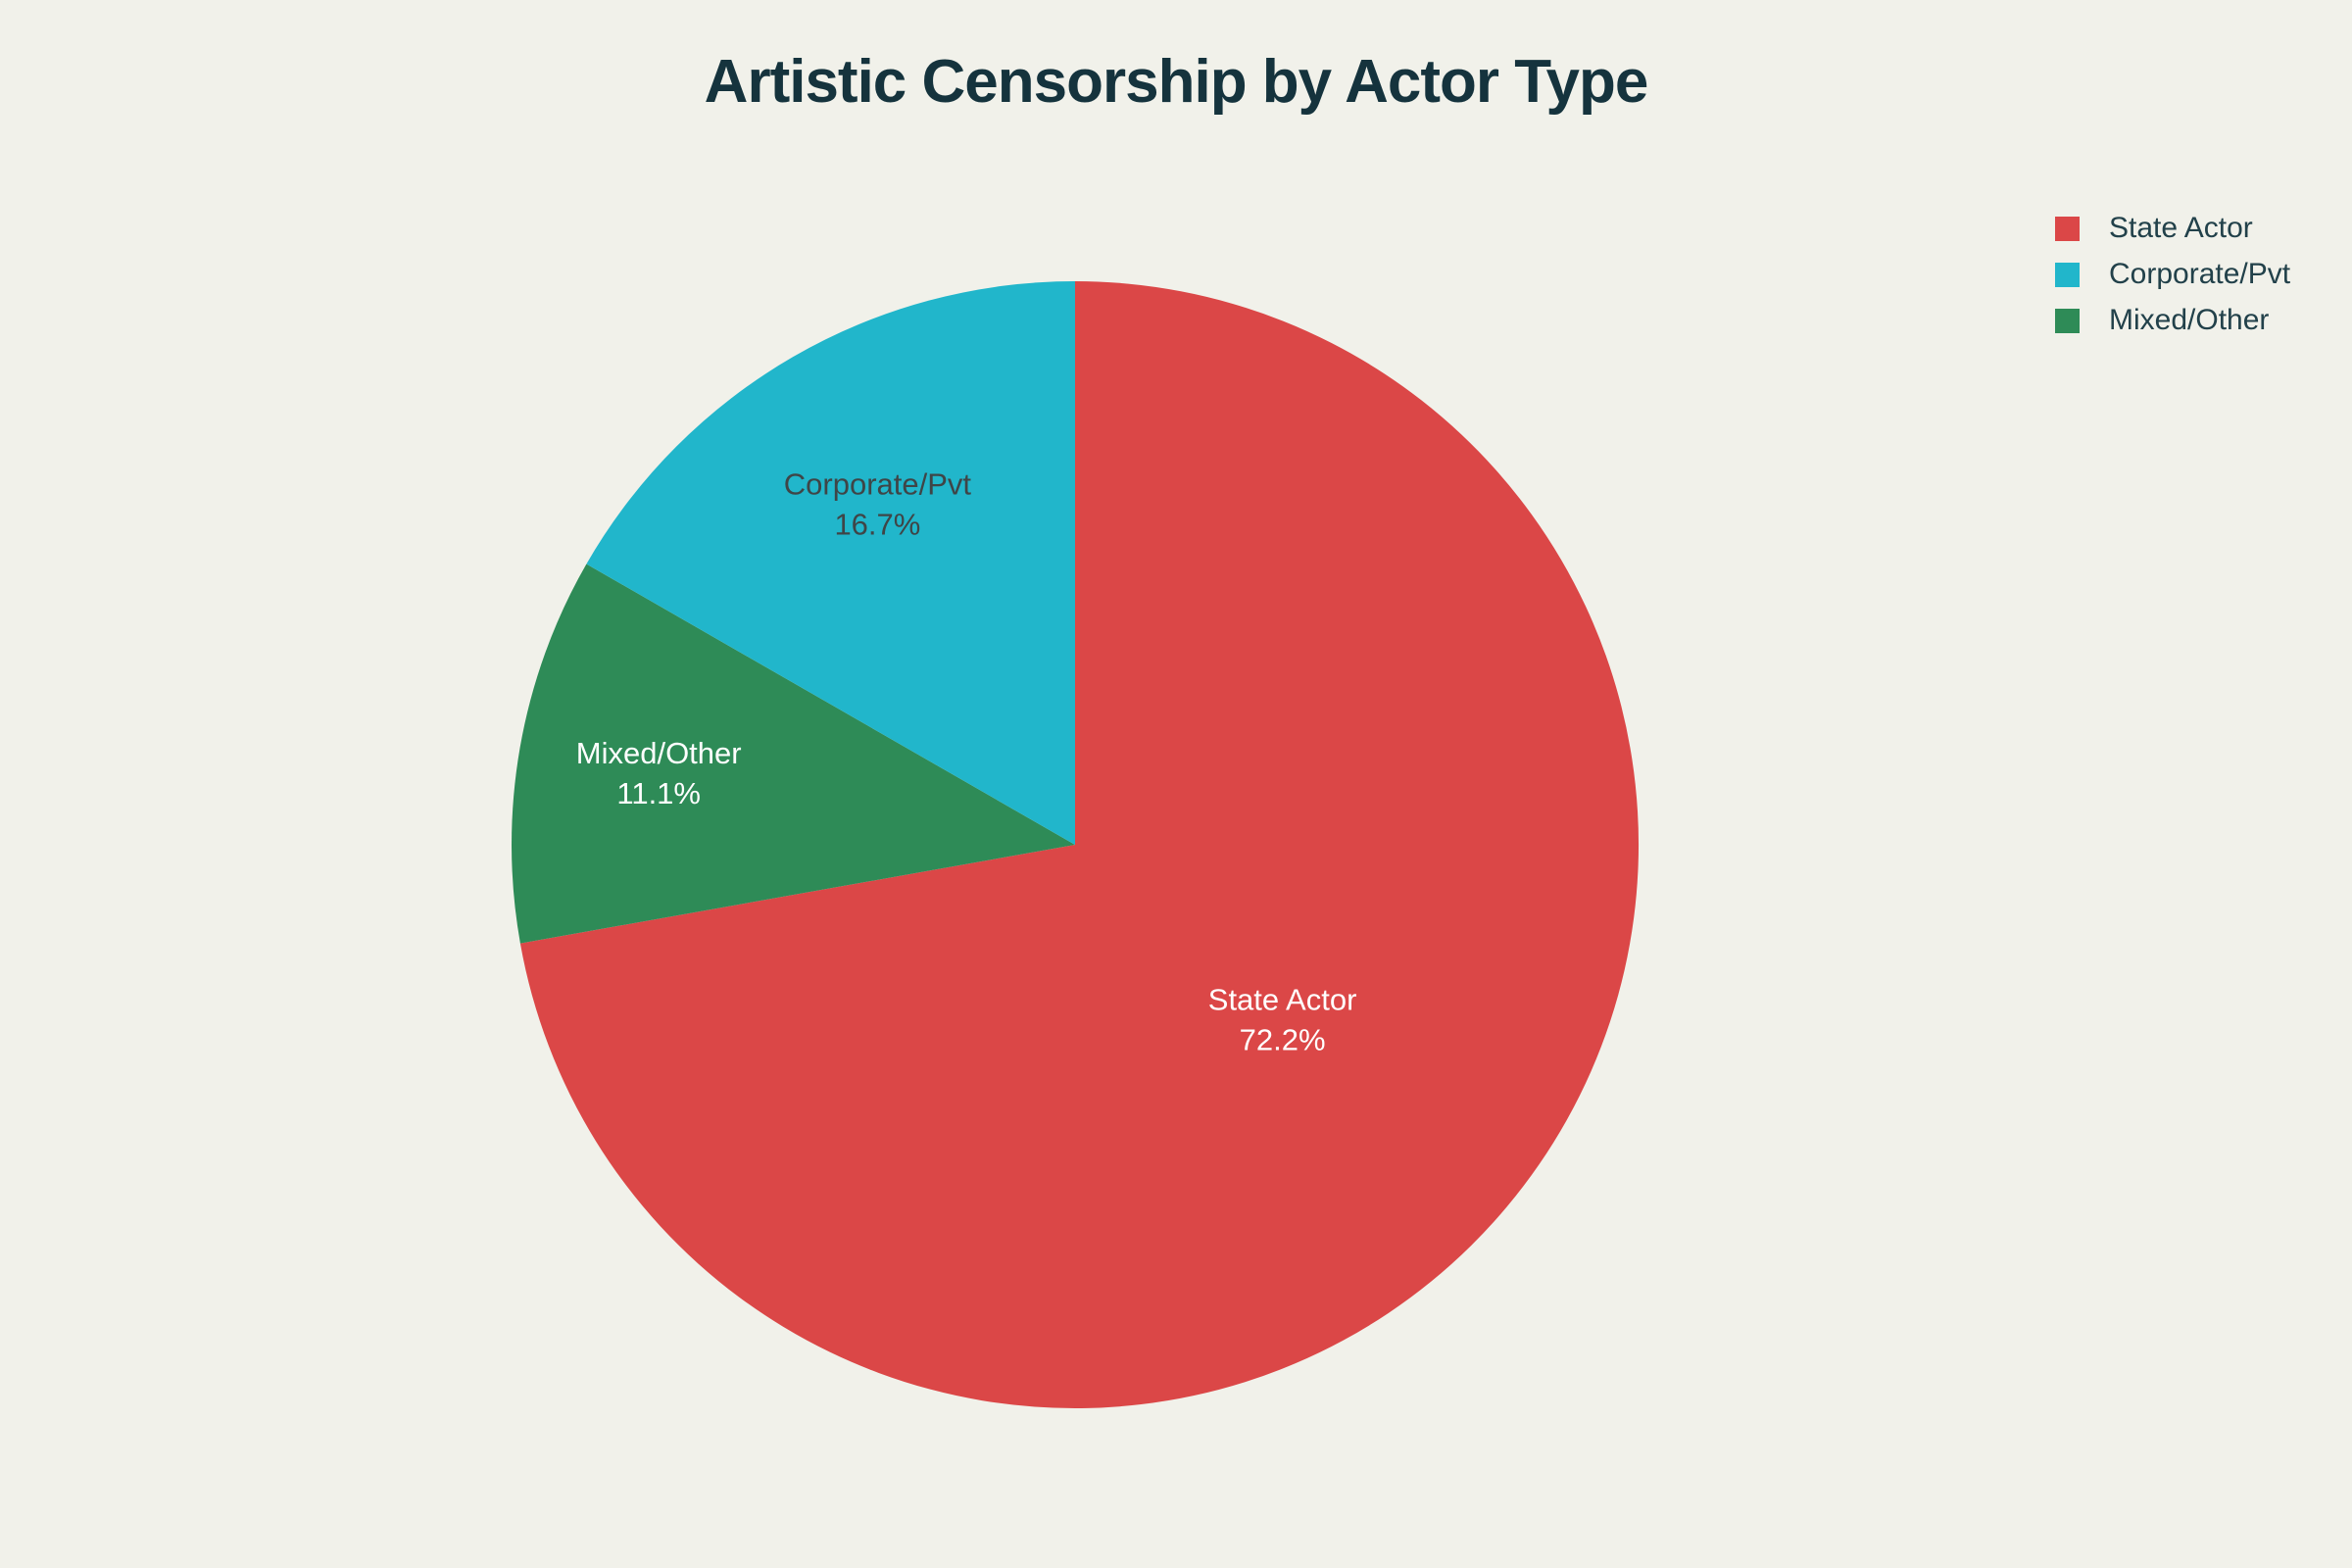  What do you see at coordinates (2189, 320) in the screenshot?
I see `legend-label: Mixed/Other` at bounding box center [2189, 320].